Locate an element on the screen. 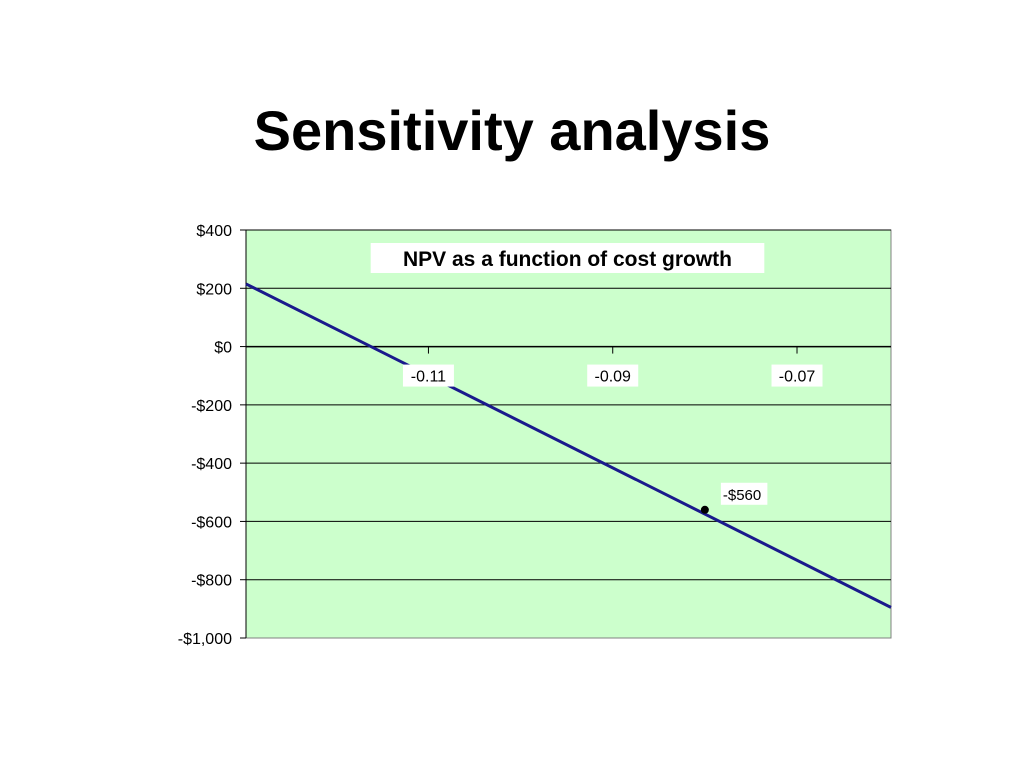  x-tick-label: -0.09 is located at coordinates (612, 377).